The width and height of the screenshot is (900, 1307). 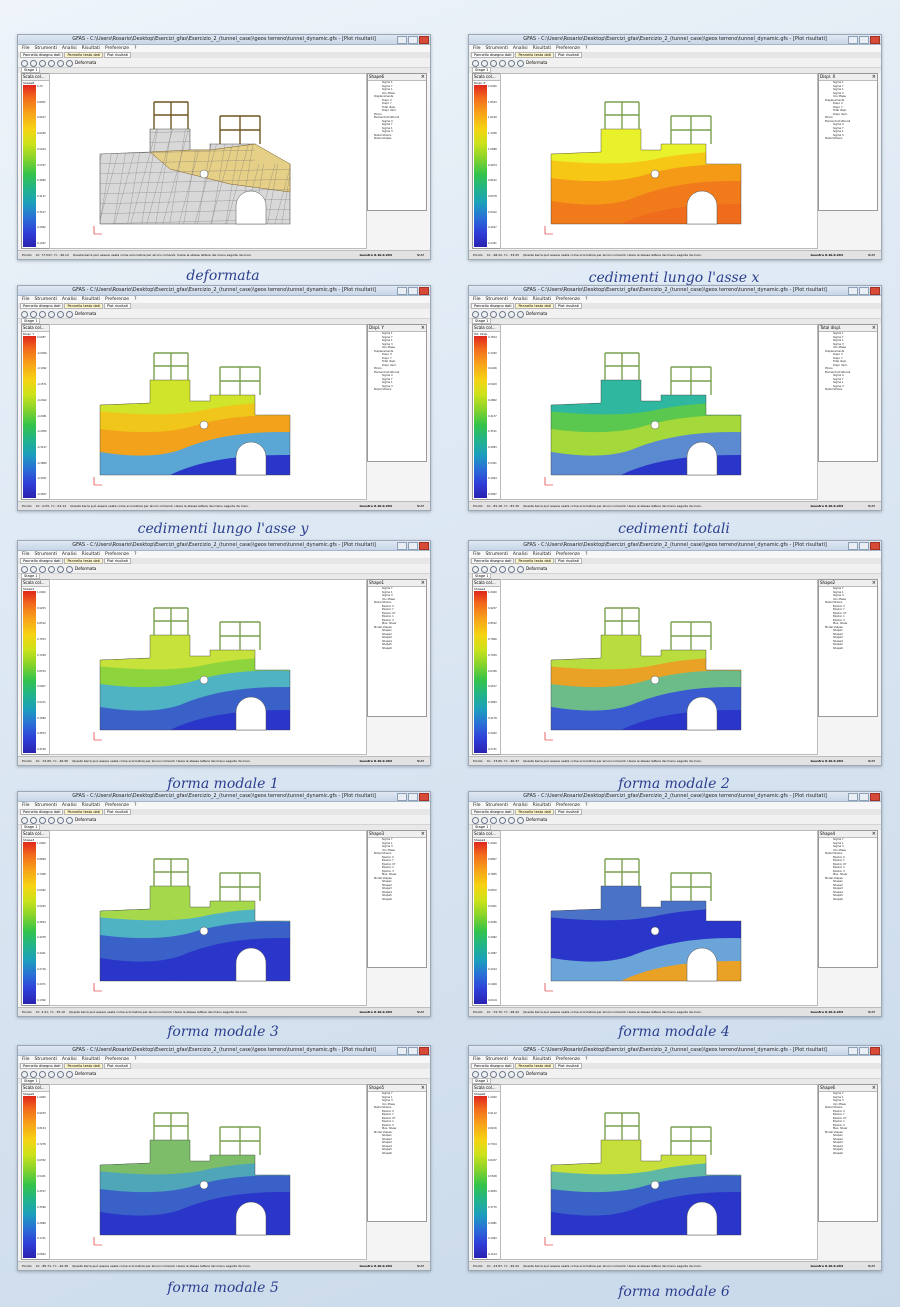 I want to click on menu-item-1: Strumenti, so click(x=45, y=1059).